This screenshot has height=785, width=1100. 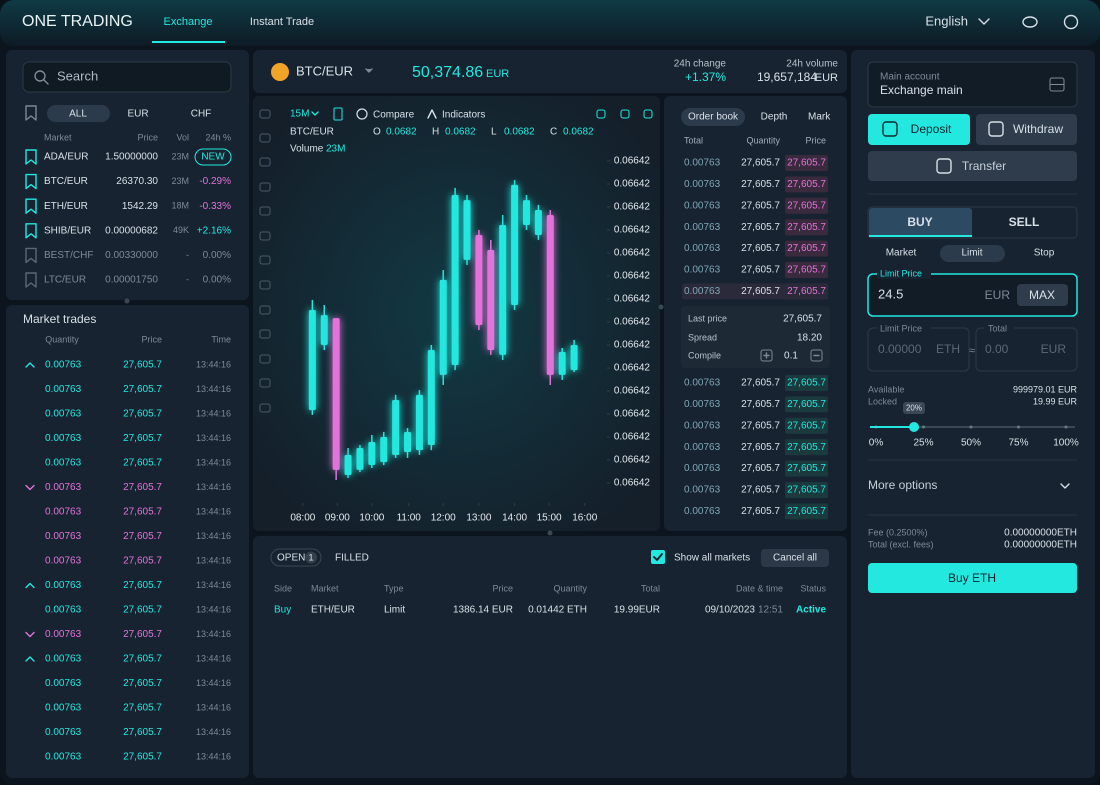 What do you see at coordinates (770, 610) in the screenshot?
I see `order-time: 12:51` at bounding box center [770, 610].